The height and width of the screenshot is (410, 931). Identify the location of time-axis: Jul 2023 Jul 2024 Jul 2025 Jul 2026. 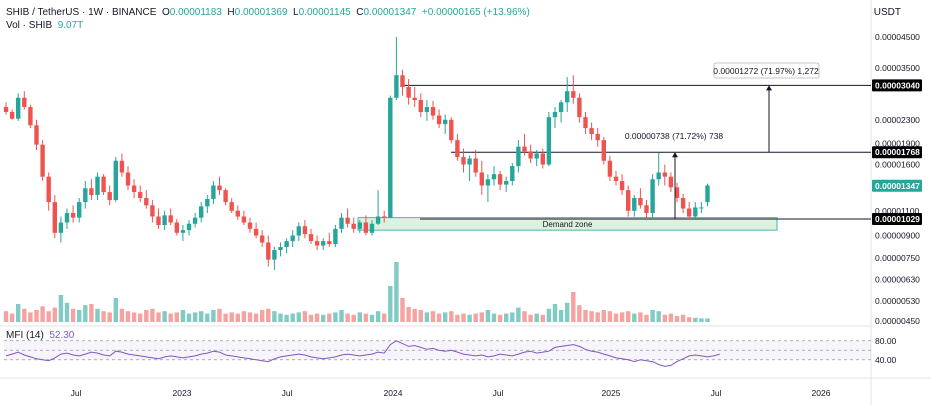
(451, 393).